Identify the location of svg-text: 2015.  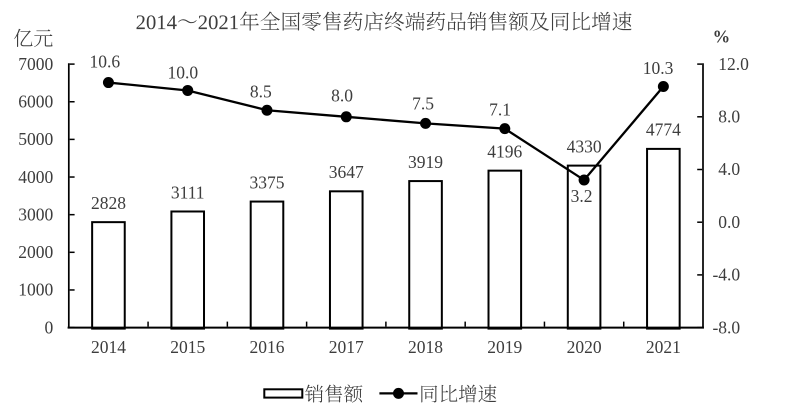
(187, 347).